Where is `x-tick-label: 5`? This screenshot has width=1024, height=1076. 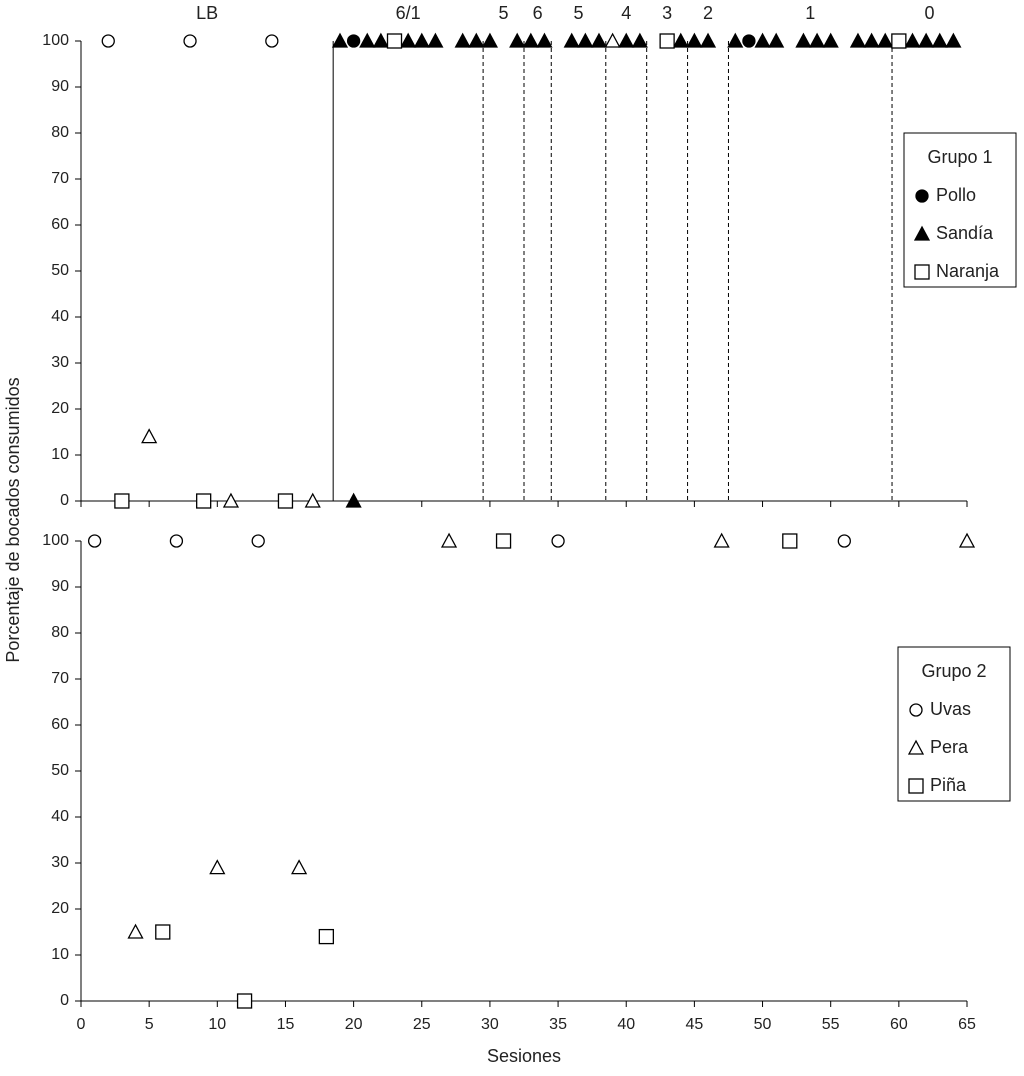 x-tick-label: 5 is located at coordinates (149, 1024).